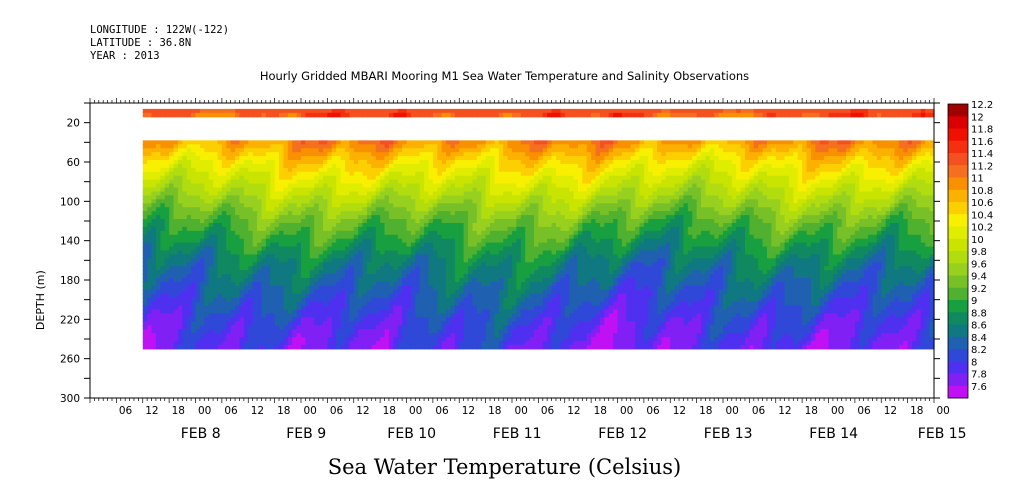  I want to click on colorbar-label: 9.2, so click(979, 289).